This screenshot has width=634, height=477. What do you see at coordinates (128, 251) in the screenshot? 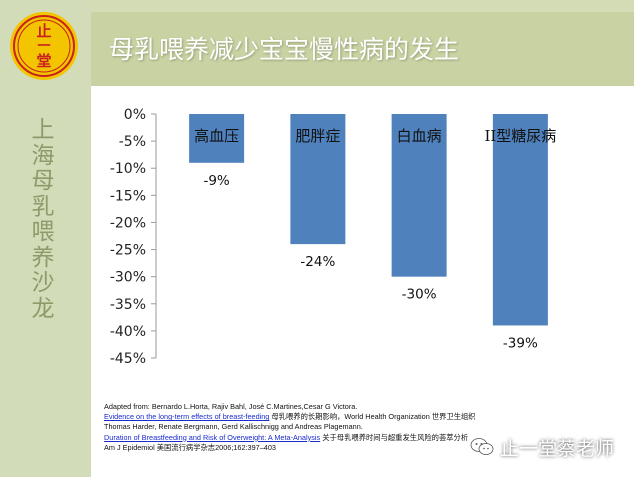
I see `y-tick-label: -25%` at bounding box center [128, 251].